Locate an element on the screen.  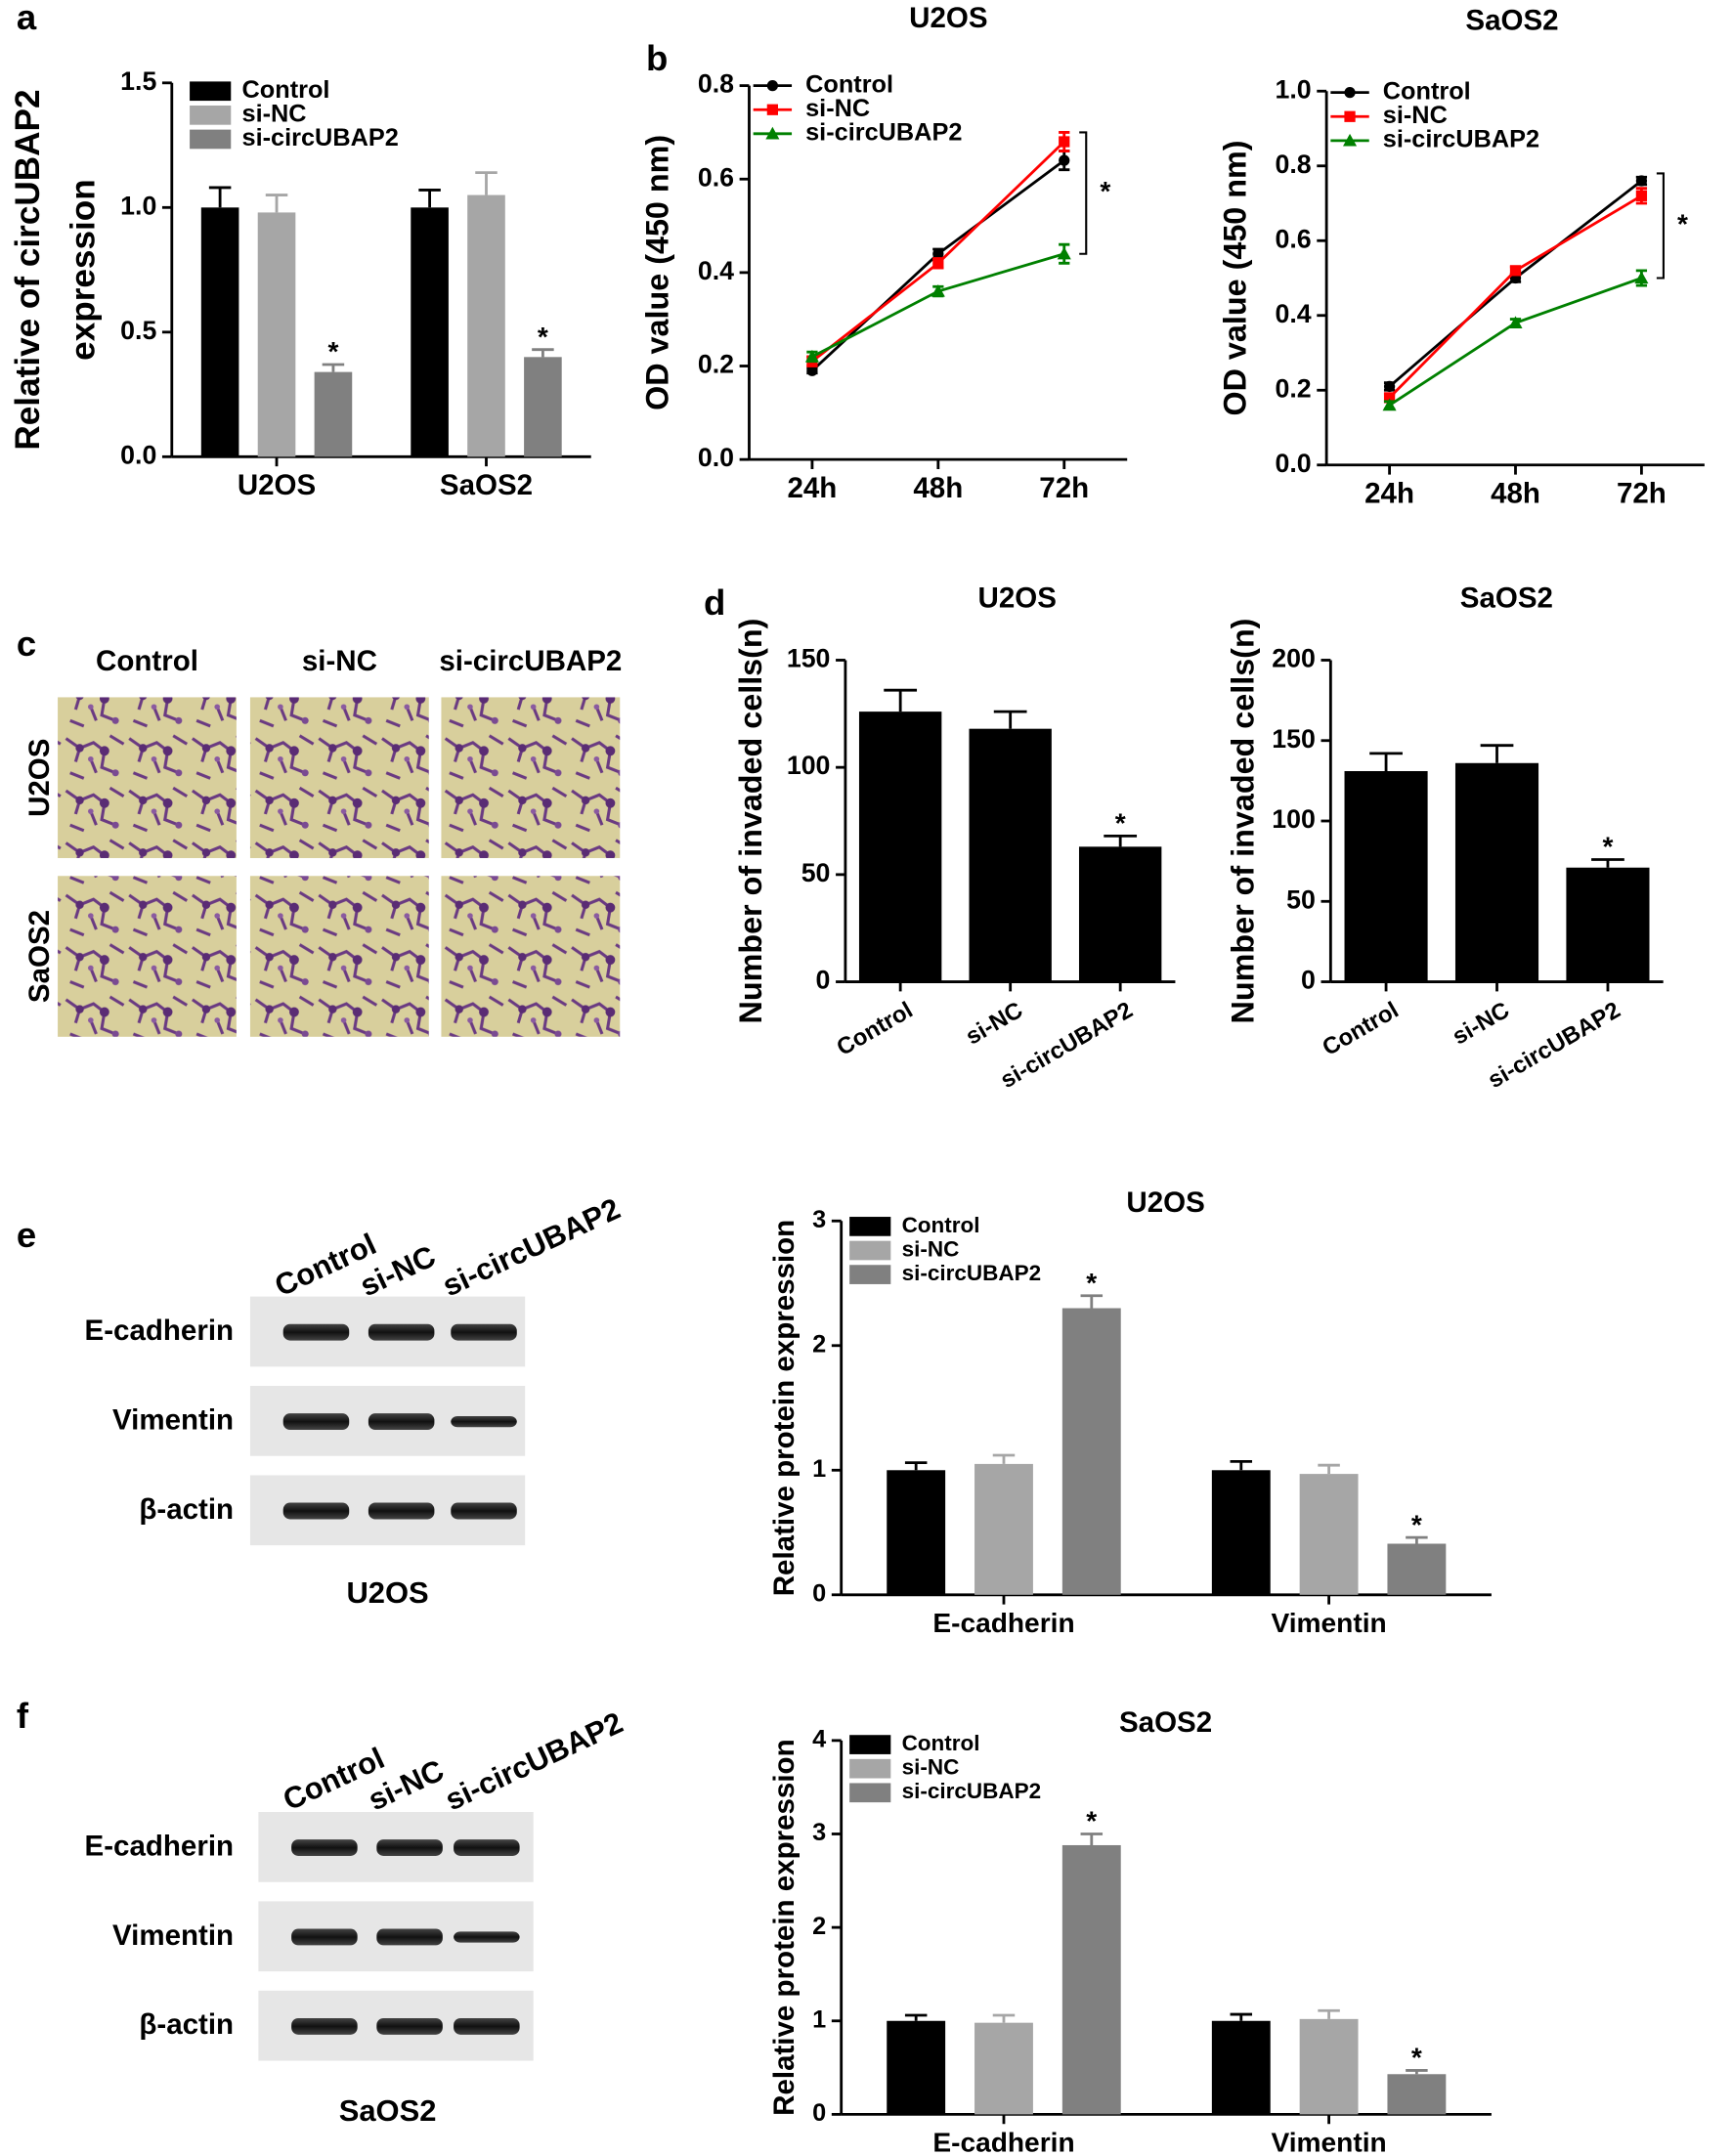
panel-label: f is located at coordinates (23, 1716).